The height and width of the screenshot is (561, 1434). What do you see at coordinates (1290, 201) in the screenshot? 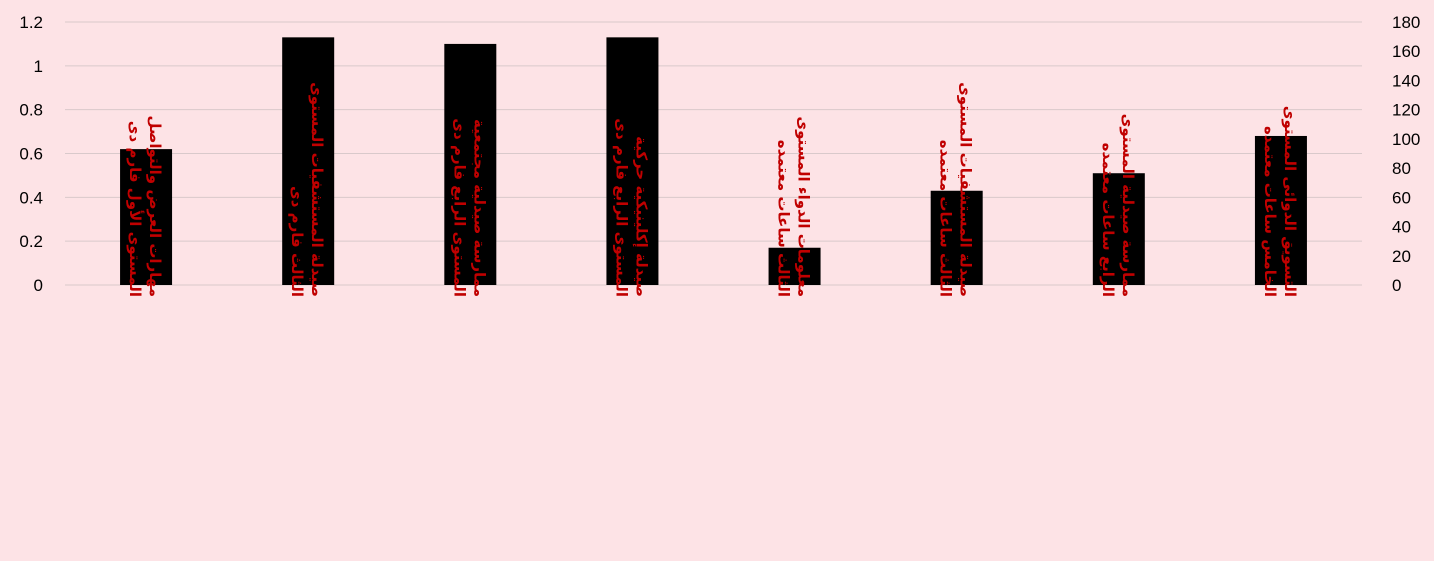
I see `category-label-line: التسويق الدوائى المستوى` at bounding box center [1290, 201].